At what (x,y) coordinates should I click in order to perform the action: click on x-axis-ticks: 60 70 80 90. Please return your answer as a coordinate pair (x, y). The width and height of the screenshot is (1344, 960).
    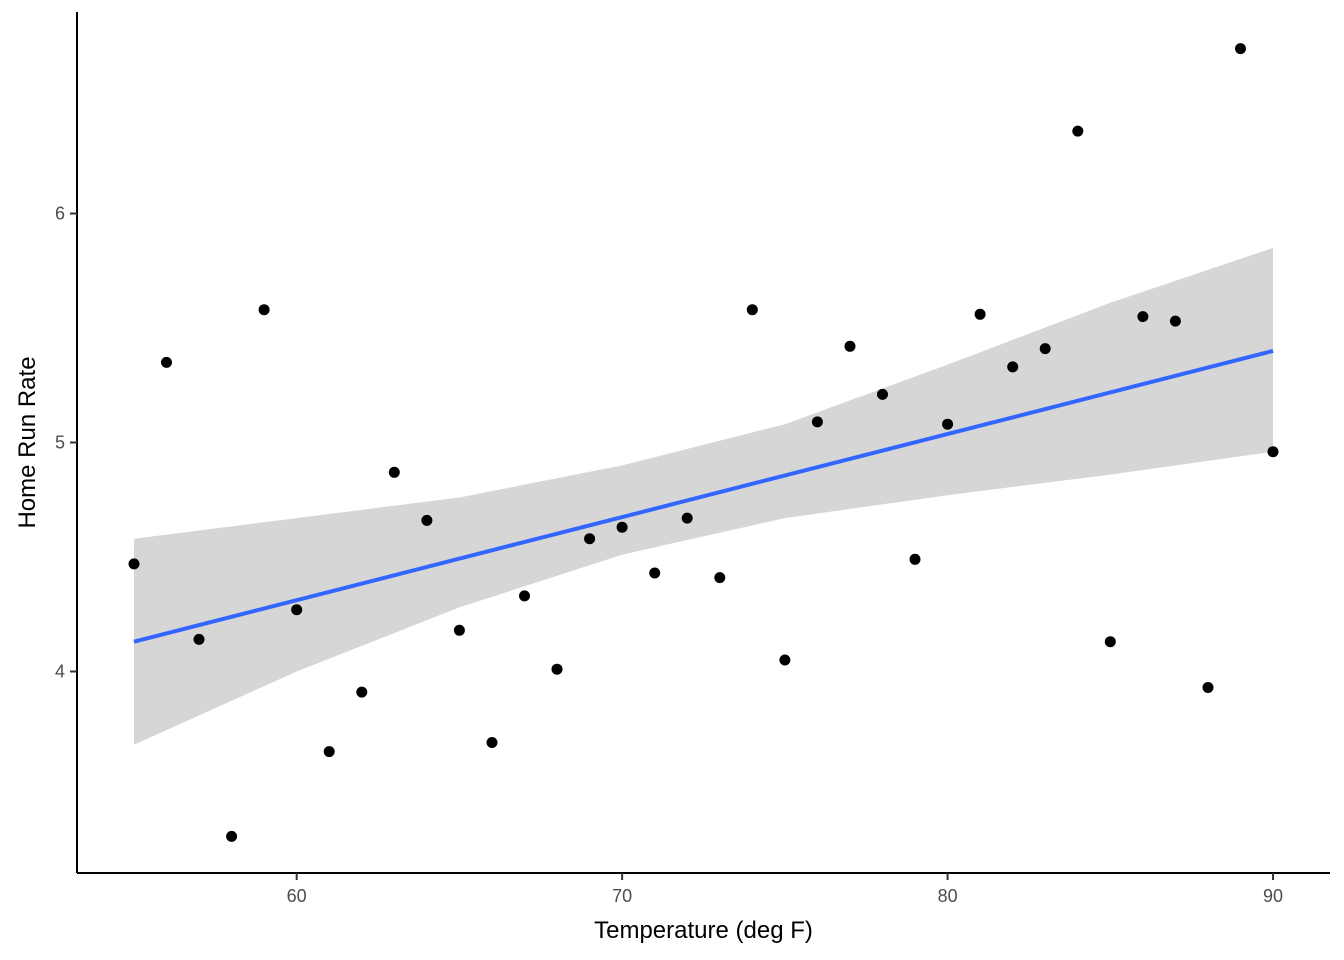
    Looking at the image, I should click on (785, 889).